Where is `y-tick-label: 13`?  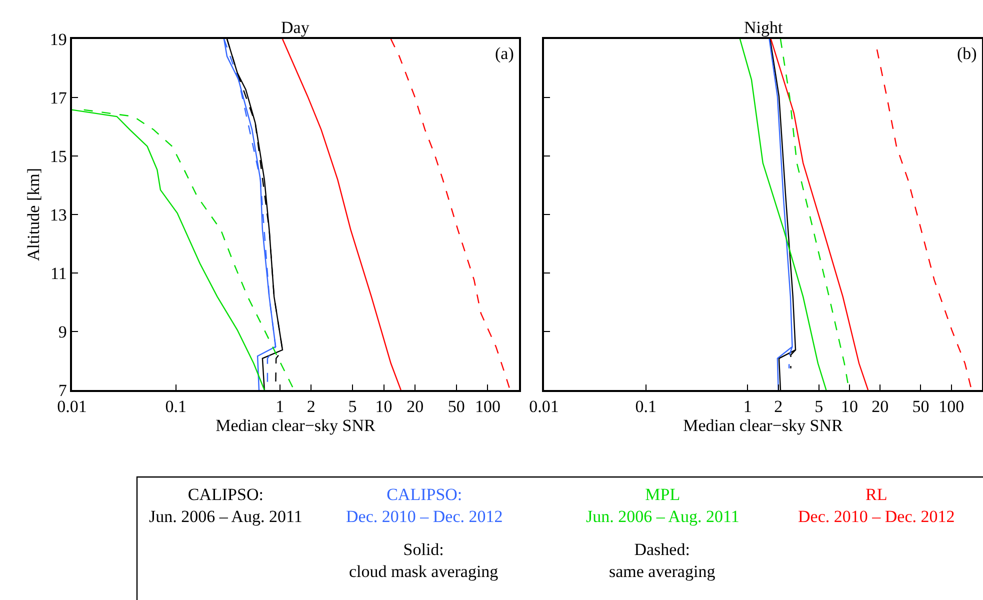
y-tick-label: 13 is located at coordinates (58, 214).